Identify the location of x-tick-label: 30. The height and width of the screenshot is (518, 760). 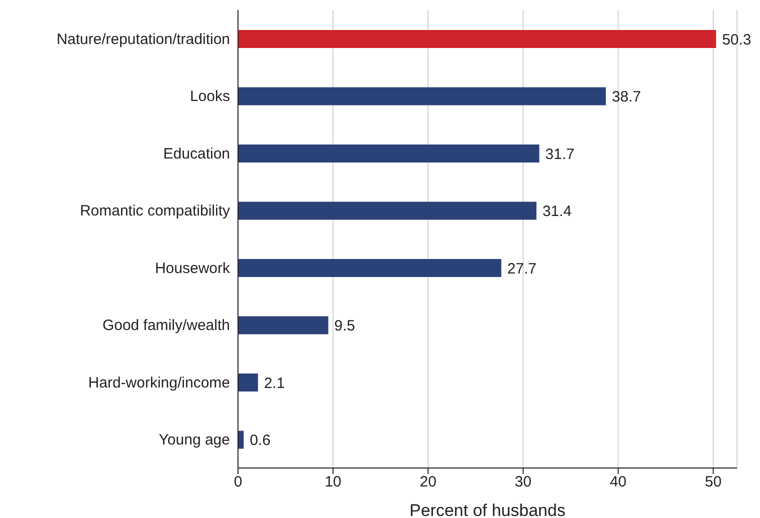
(523, 482).